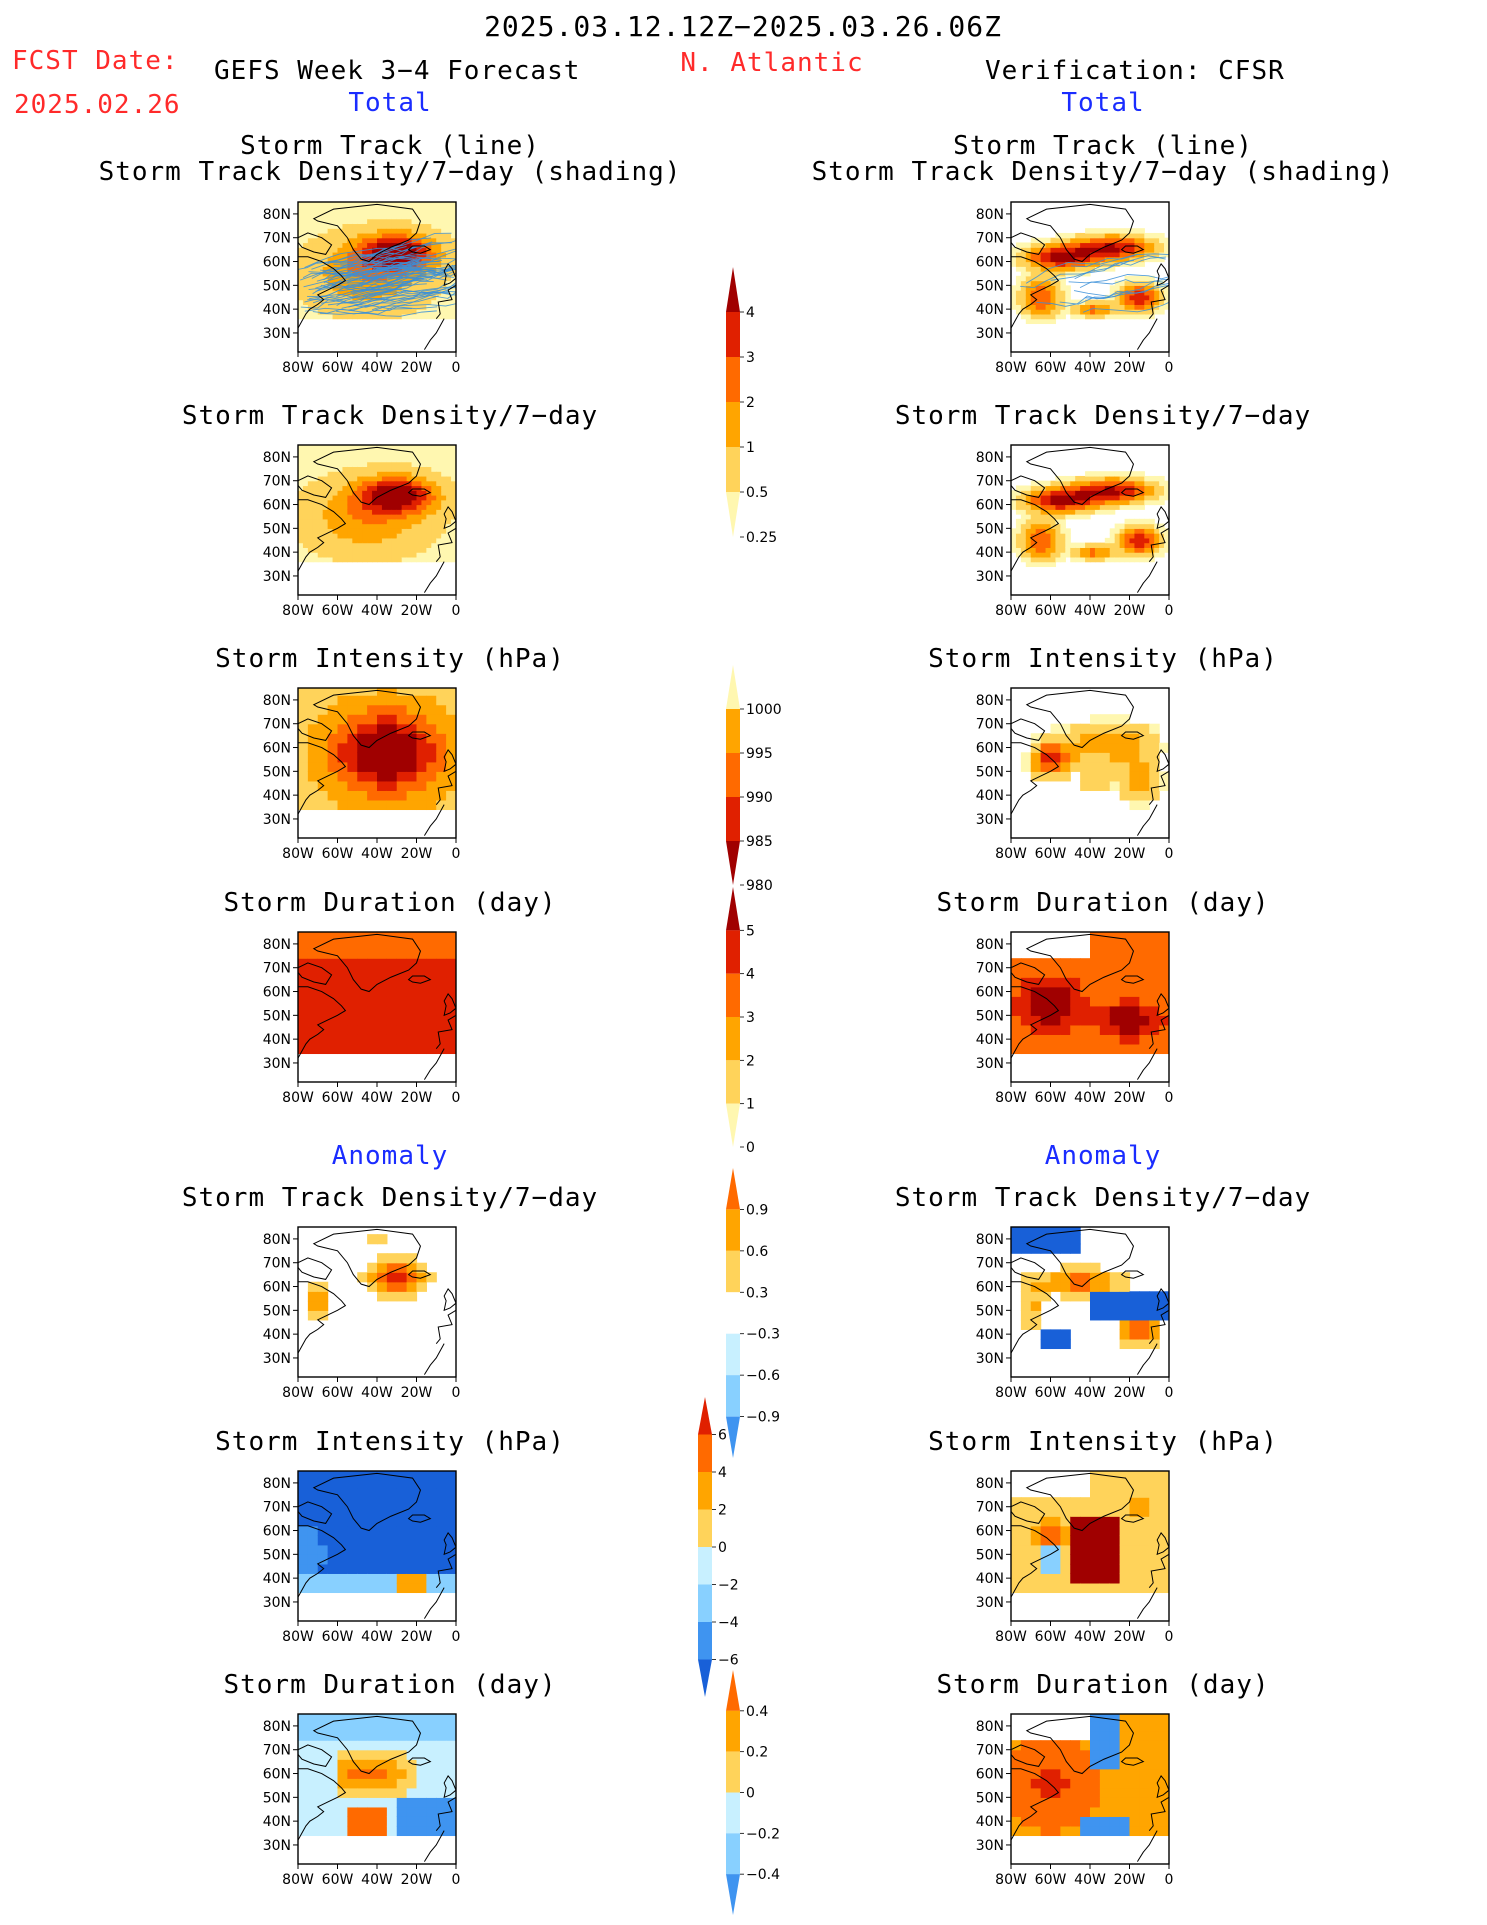 The height and width of the screenshot is (1925, 1487). What do you see at coordinates (277, 749) in the screenshot?
I see `lat-tick-label: 60N` at bounding box center [277, 749].